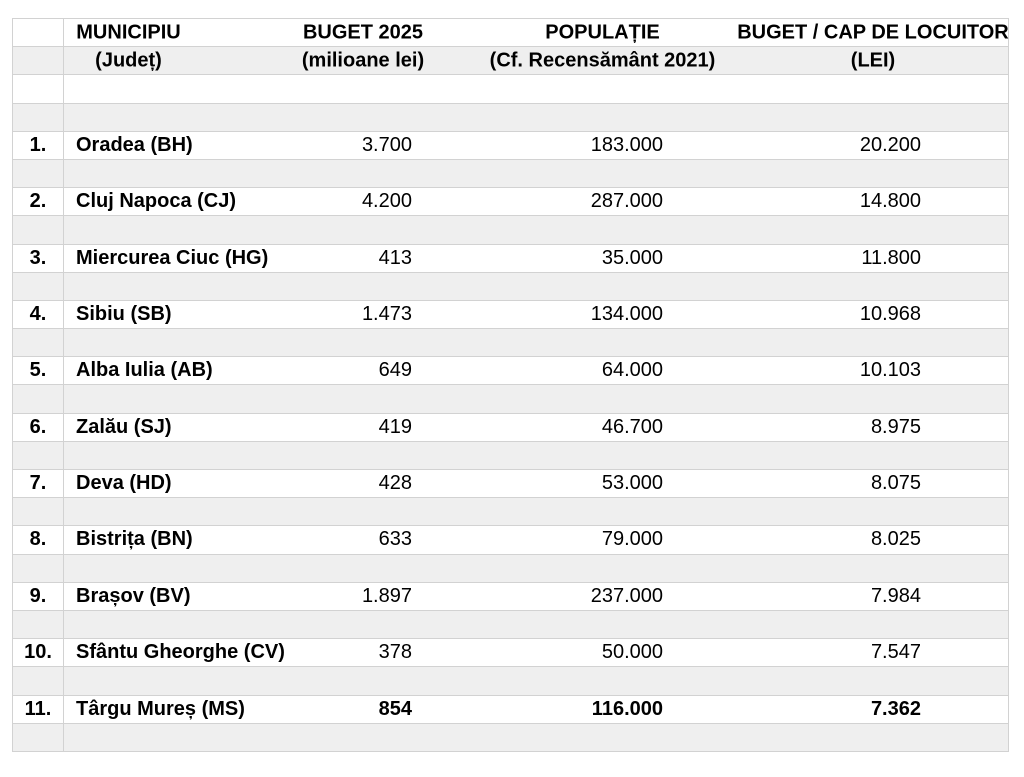 This screenshot has width=1024, height=777. What do you see at coordinates (890, 370) in the screenshot?
I see `cell-per-capita: 10.103` at bounding box center [890, 370].